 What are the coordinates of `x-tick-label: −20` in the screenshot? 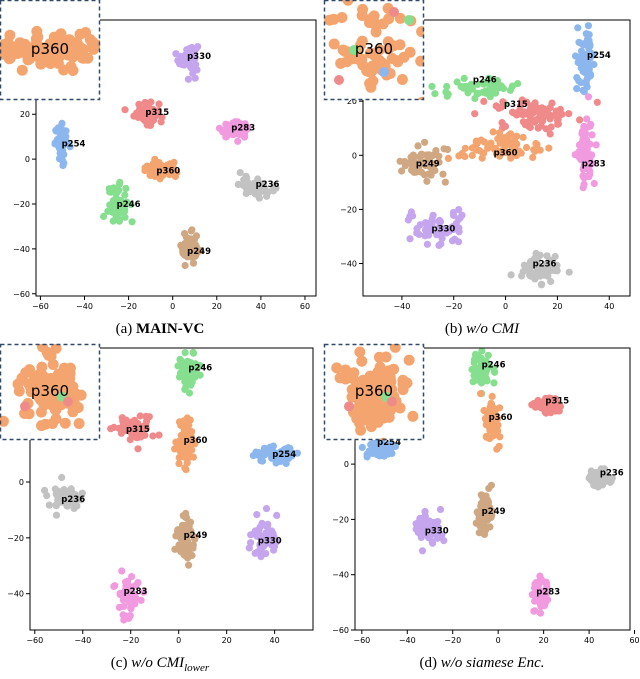 It's located at (128, 306).